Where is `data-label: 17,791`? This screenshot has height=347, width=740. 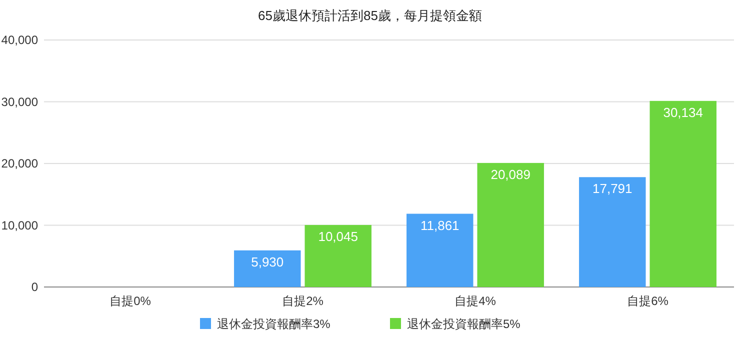
data-label: 17,791 is located at coordinates (612, 188).